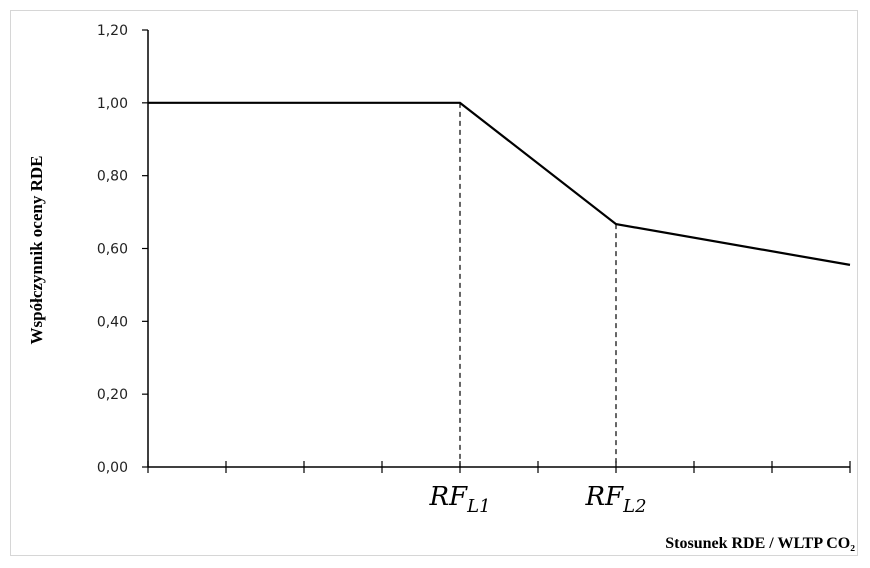 The height and width of the screenshot is (568, 870). What do you see at coordinates (760, 543) in the screenshot?
I see `x-axis-label: Stosunek RDE / WLTP CO₂` at bounding box center [760, 543].